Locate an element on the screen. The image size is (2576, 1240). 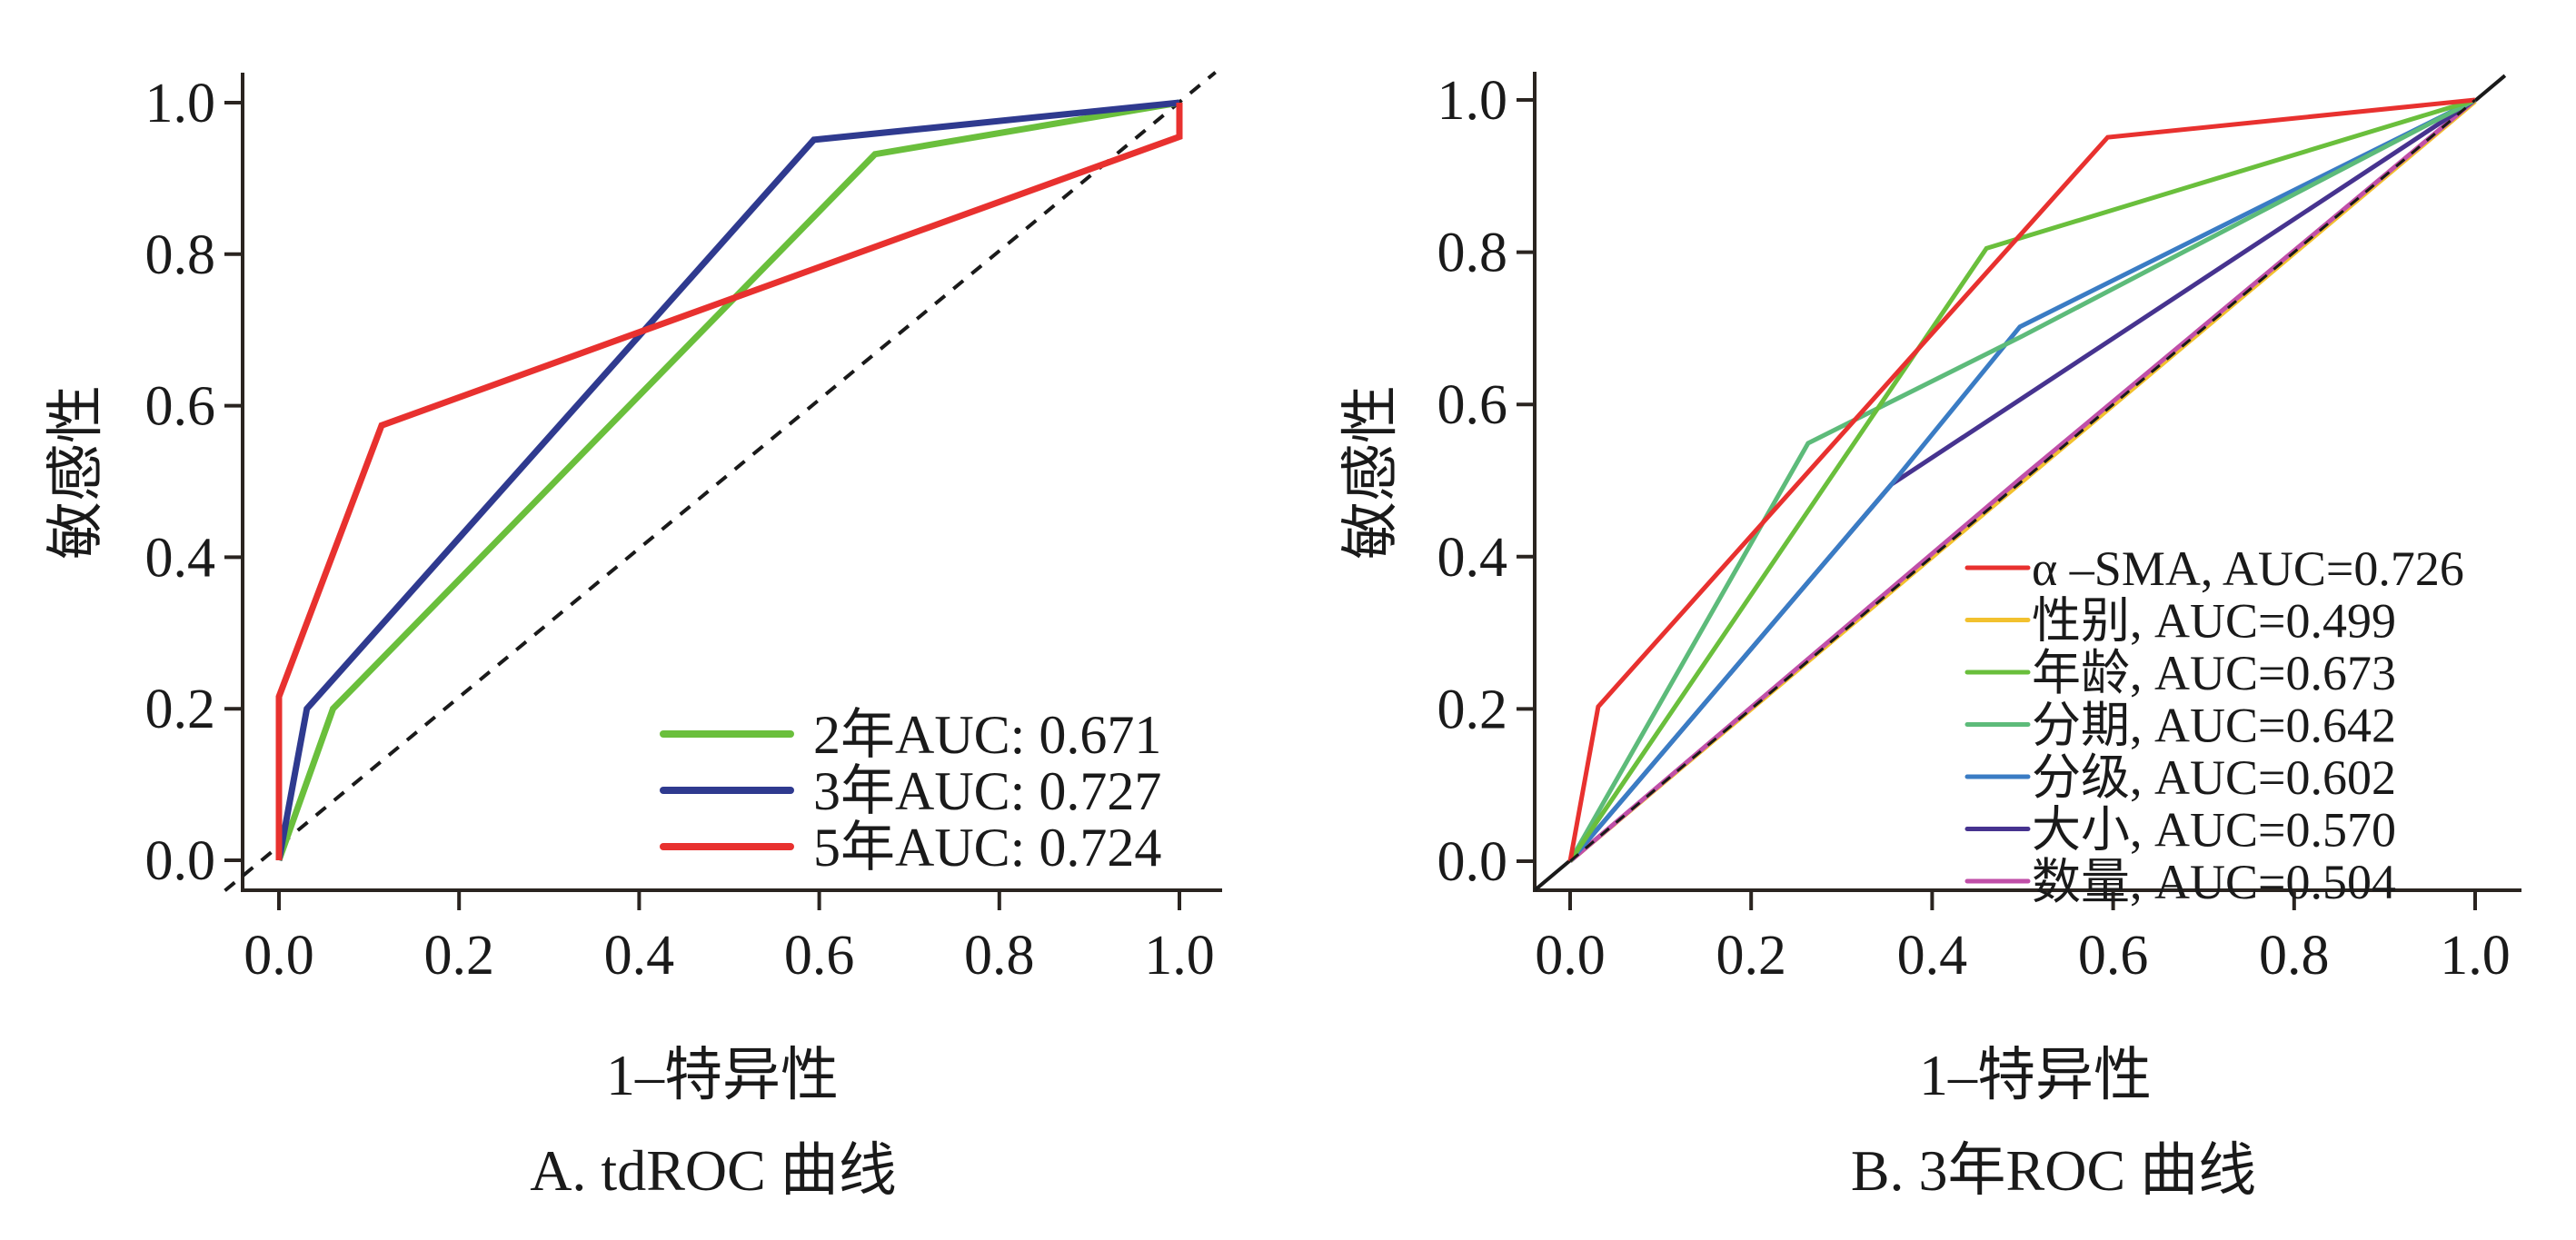
panel-a-y-tick-label: 0.6 is located at coordinates (180, 407).